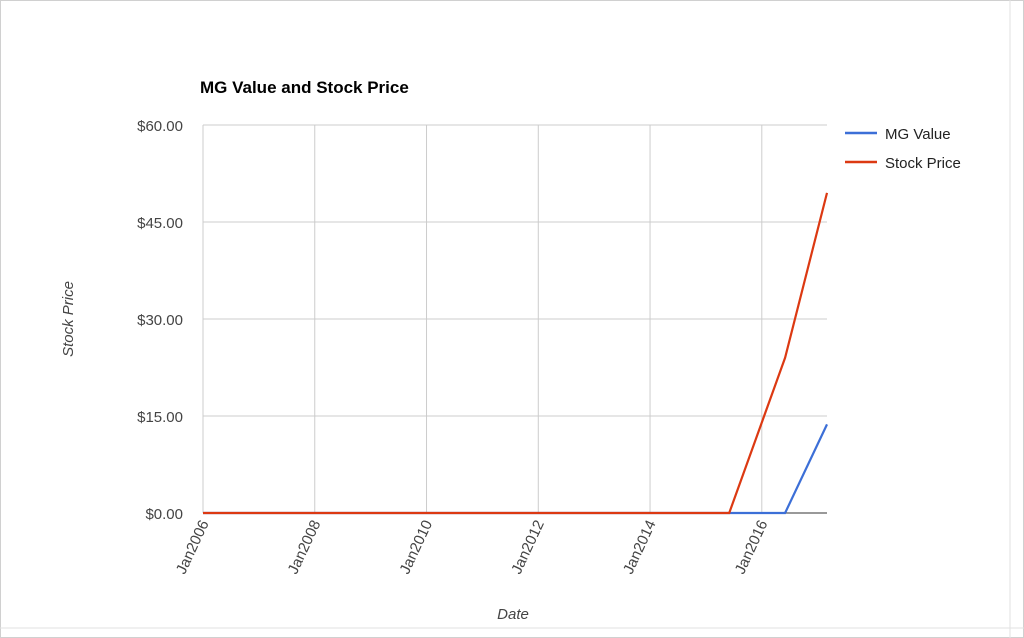  I want to click on chart-title: MG Value and Stock Price, so click(304, 87).